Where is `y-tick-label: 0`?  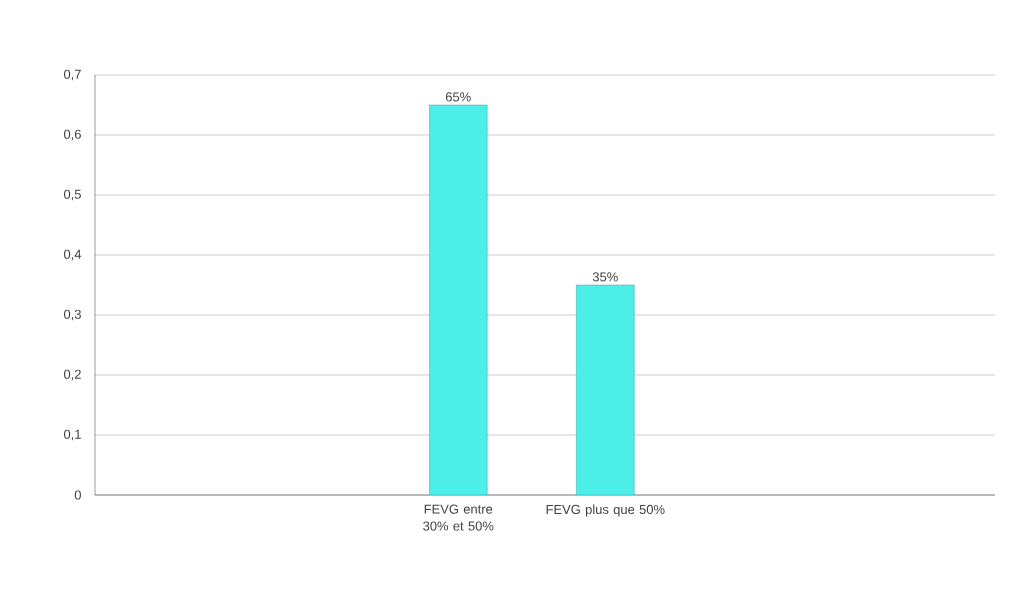
y-tick-label: 0 is located at coordinates (77, 495).